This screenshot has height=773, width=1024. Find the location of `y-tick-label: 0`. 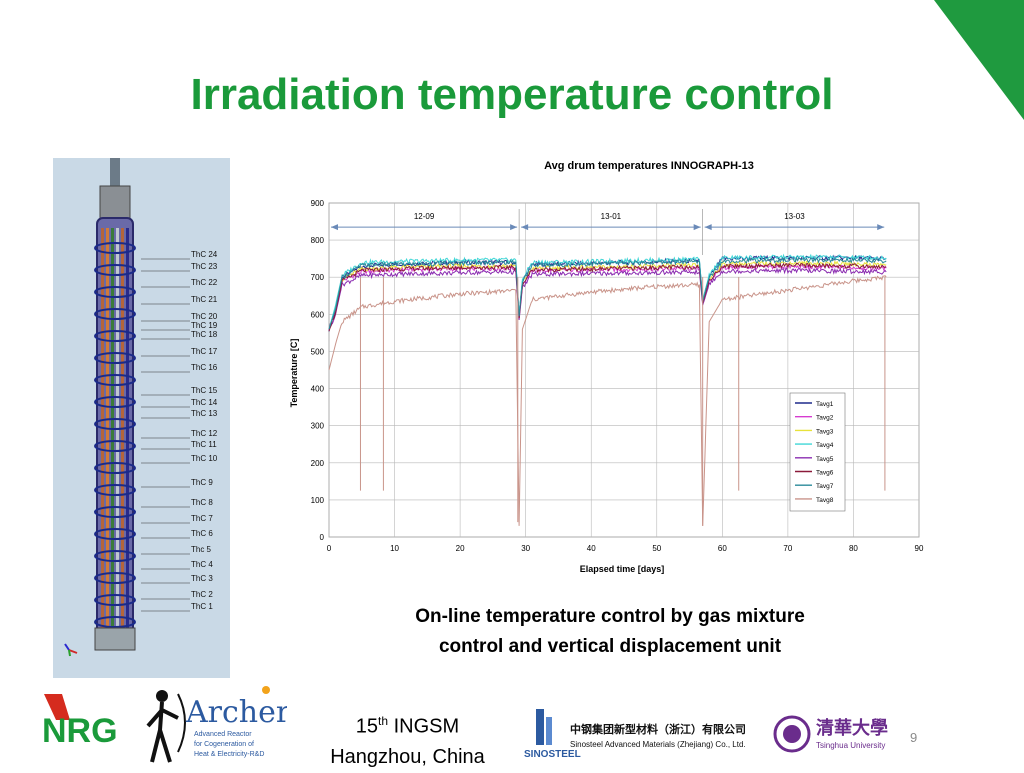

y-tick-label: 0 is located at coordinates (322, 537).